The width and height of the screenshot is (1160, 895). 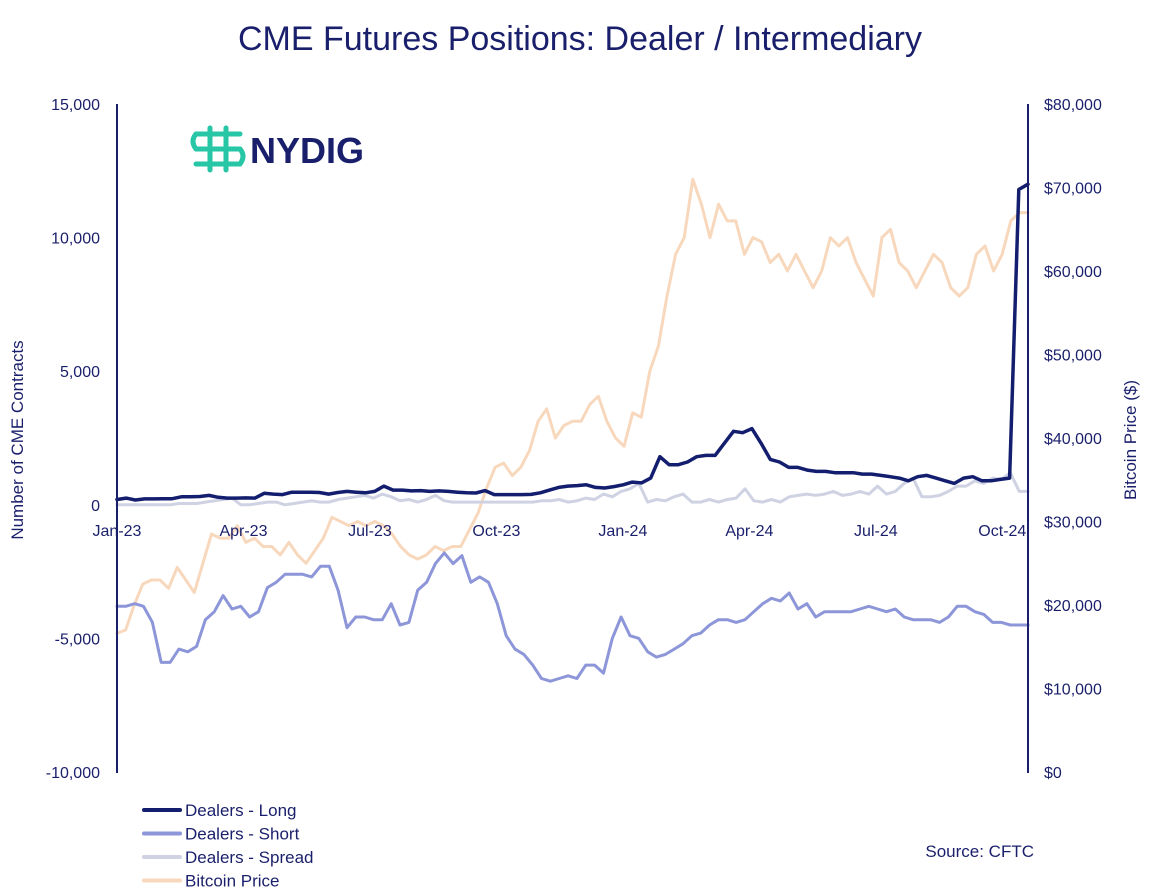 I want to click on right-tick-label: $80,000, so click(x=1073, y=105).